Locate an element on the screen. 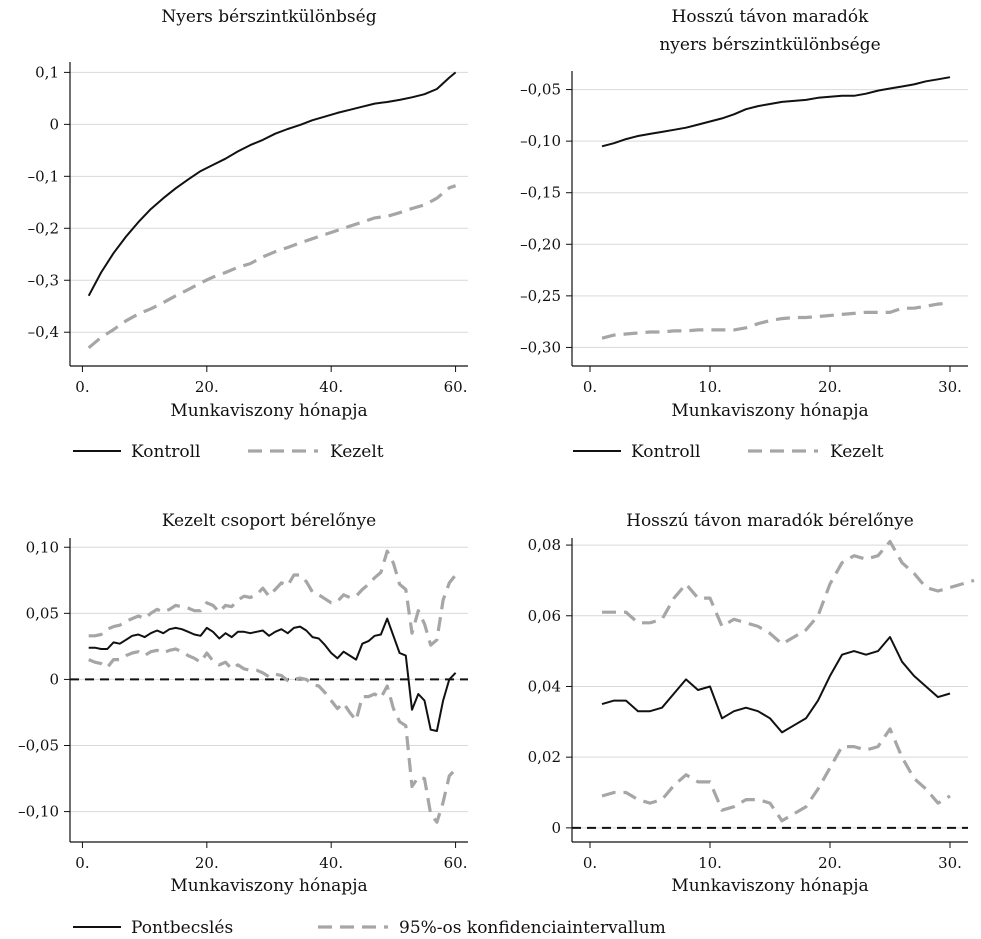 This screenshot has height=939, width=981. y-tick-label: 0,06 is located at coordinates (544, 616).